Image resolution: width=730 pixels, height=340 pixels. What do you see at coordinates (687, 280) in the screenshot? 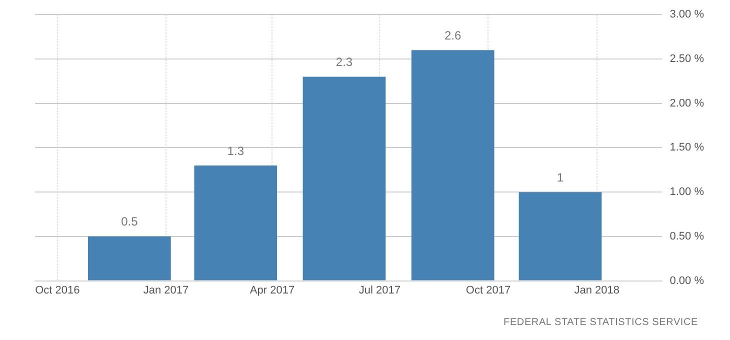
I see `y-tick-label: 0.00 %` at bounding box center [687, 280].